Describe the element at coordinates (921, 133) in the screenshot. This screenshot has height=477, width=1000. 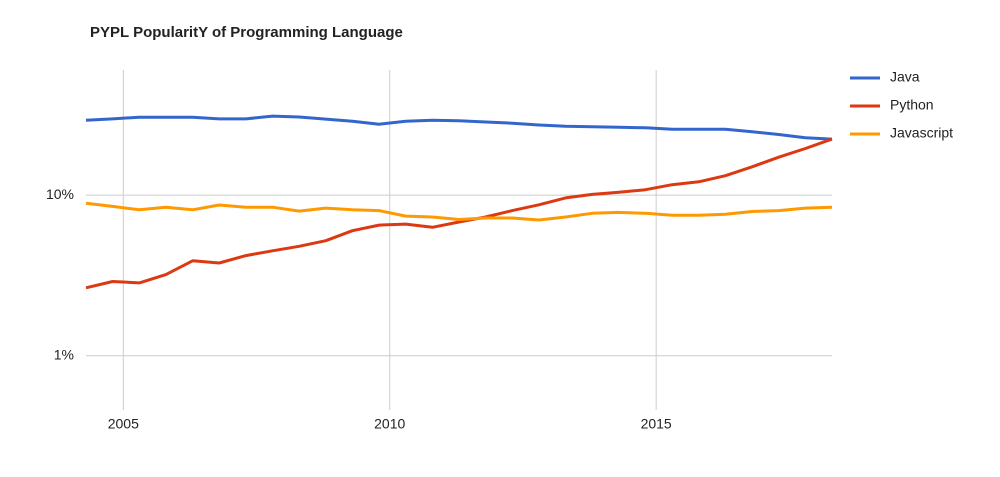
I see `legend-label: Javascript` at that location.